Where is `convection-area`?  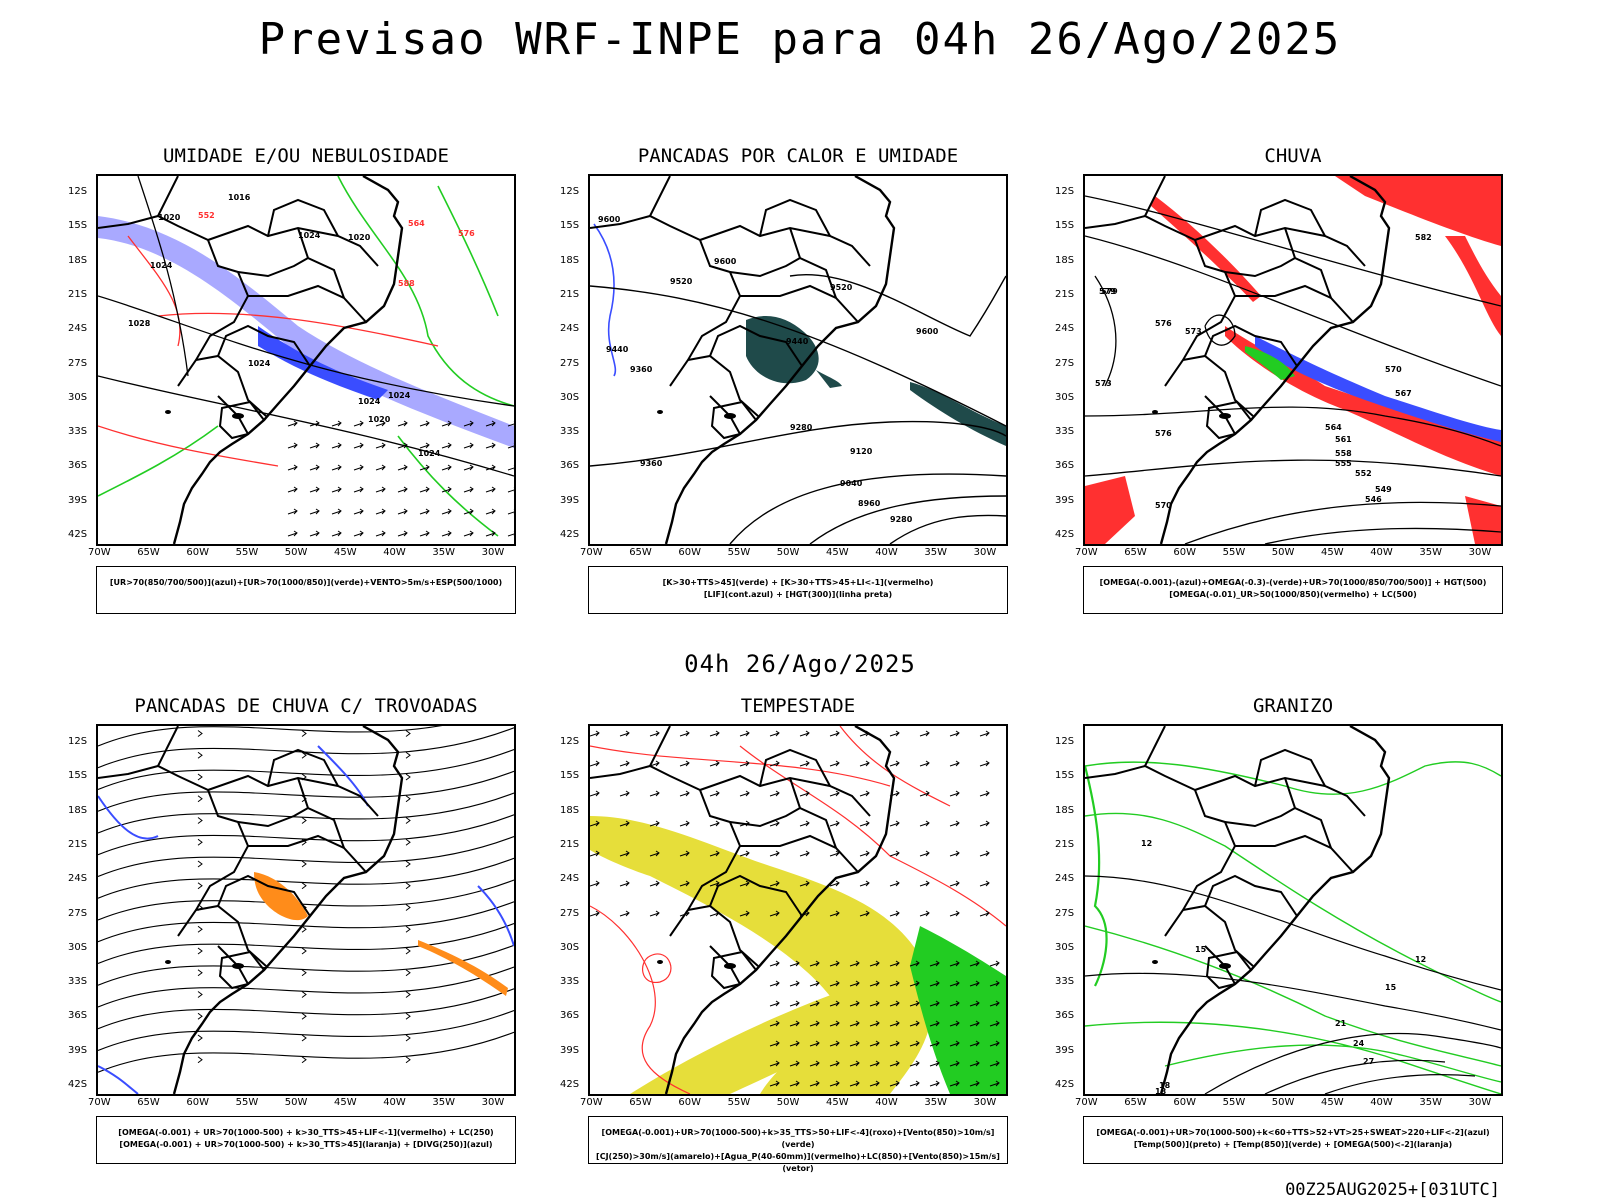 convection-area is located at coordinates (958, 414).